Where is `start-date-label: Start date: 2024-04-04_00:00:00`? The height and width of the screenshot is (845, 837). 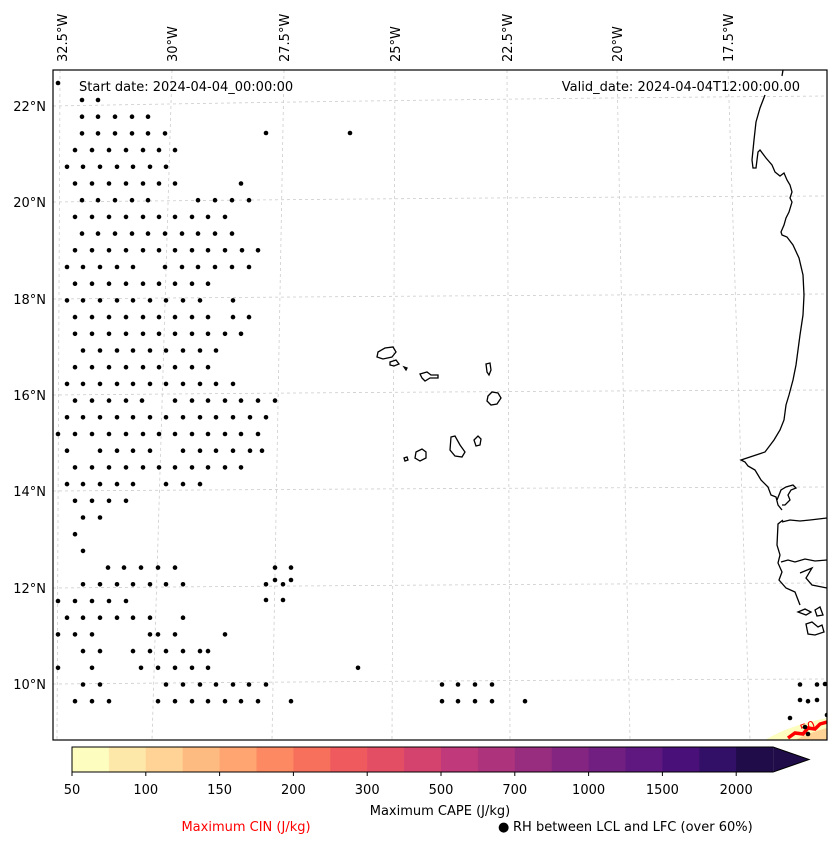 start-date-label: Start date: 2024-04-04_00:00:00 is located at coordinates (186, 87).